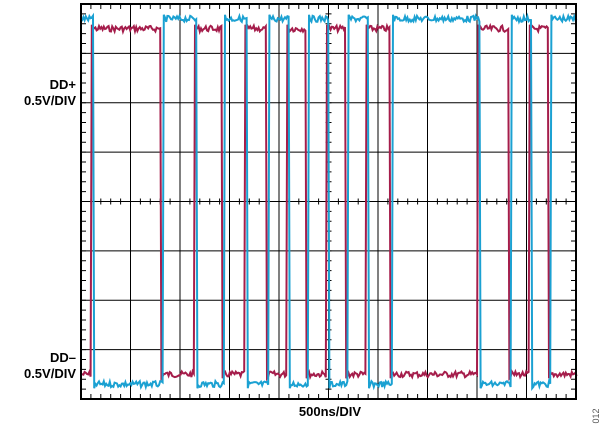  I want to click on dd-minus-name: DD–, so click(62, 357).